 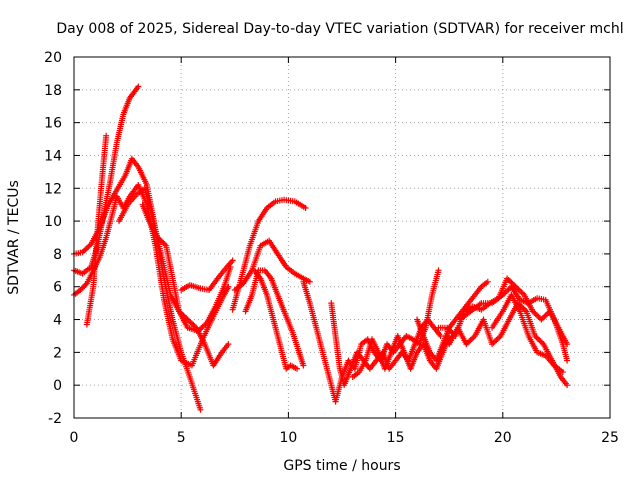 What do you see at coordinates (53, 124) in the screenshot?
I see `y-tick-label: 16` at bounding box center [53, 124].